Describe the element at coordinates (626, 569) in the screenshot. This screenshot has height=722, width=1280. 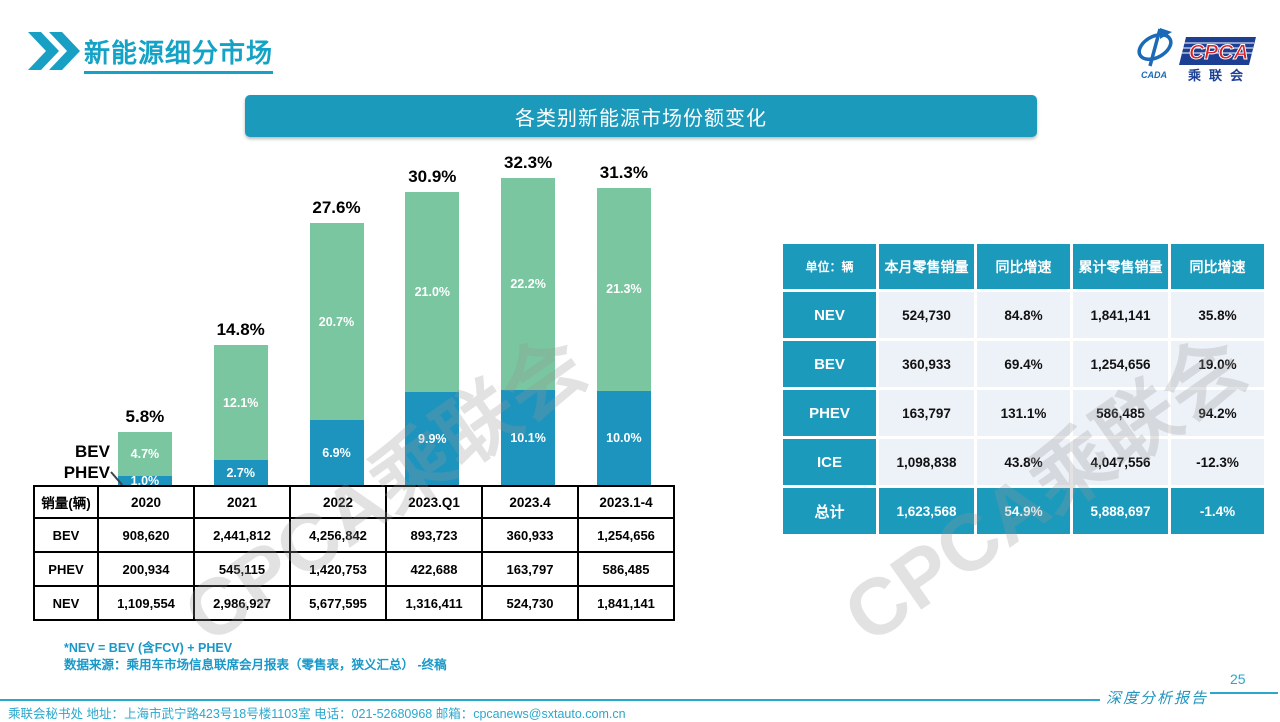
I see `sales-table-cell: 586,485` at that location.